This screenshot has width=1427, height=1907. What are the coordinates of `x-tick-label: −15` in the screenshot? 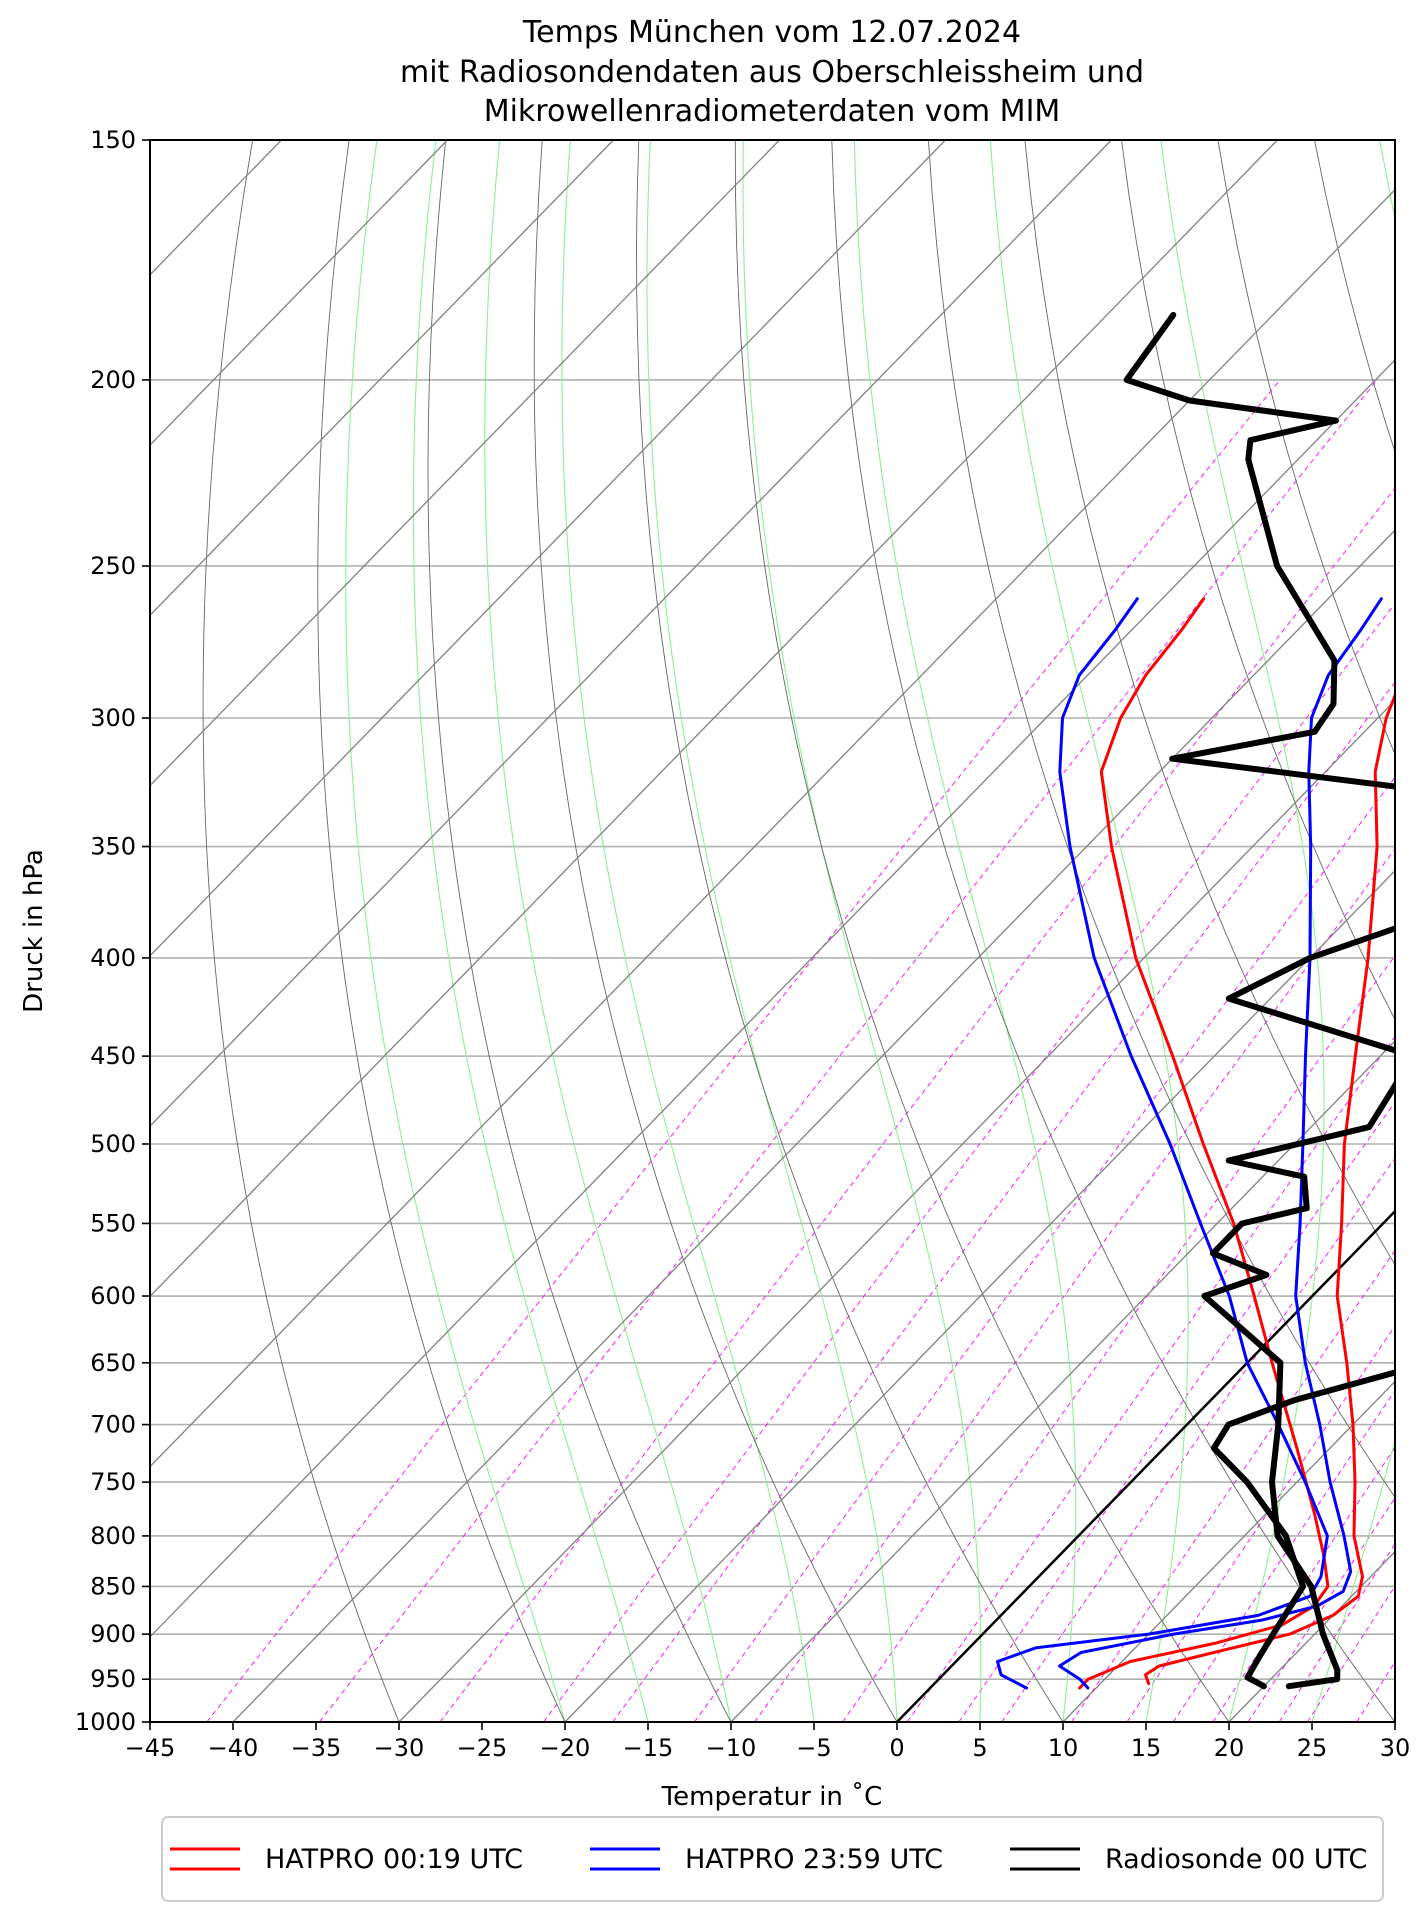 It's located at (648, 1748).